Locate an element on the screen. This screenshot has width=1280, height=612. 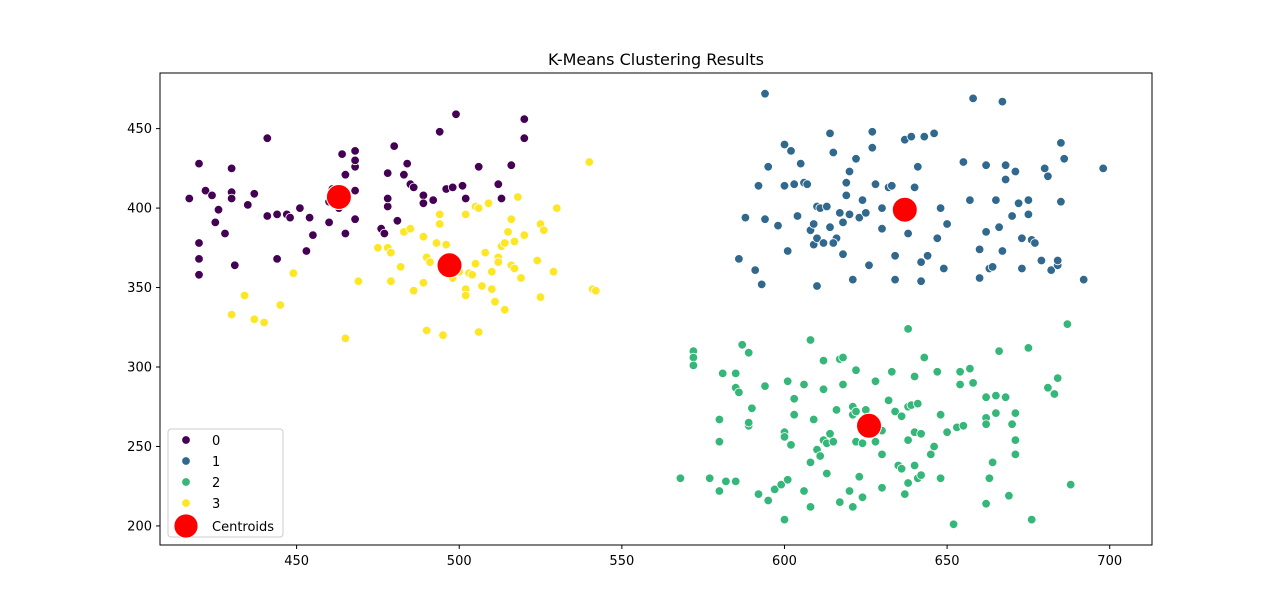
legend-marker is located at coordinates (186, 526).